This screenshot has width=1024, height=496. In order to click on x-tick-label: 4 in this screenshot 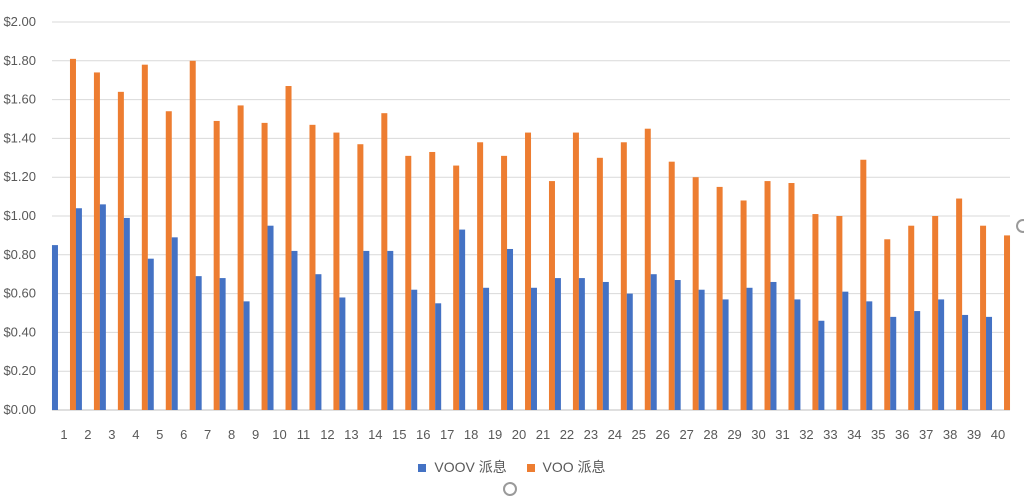, I will do `click(135, 434)`.